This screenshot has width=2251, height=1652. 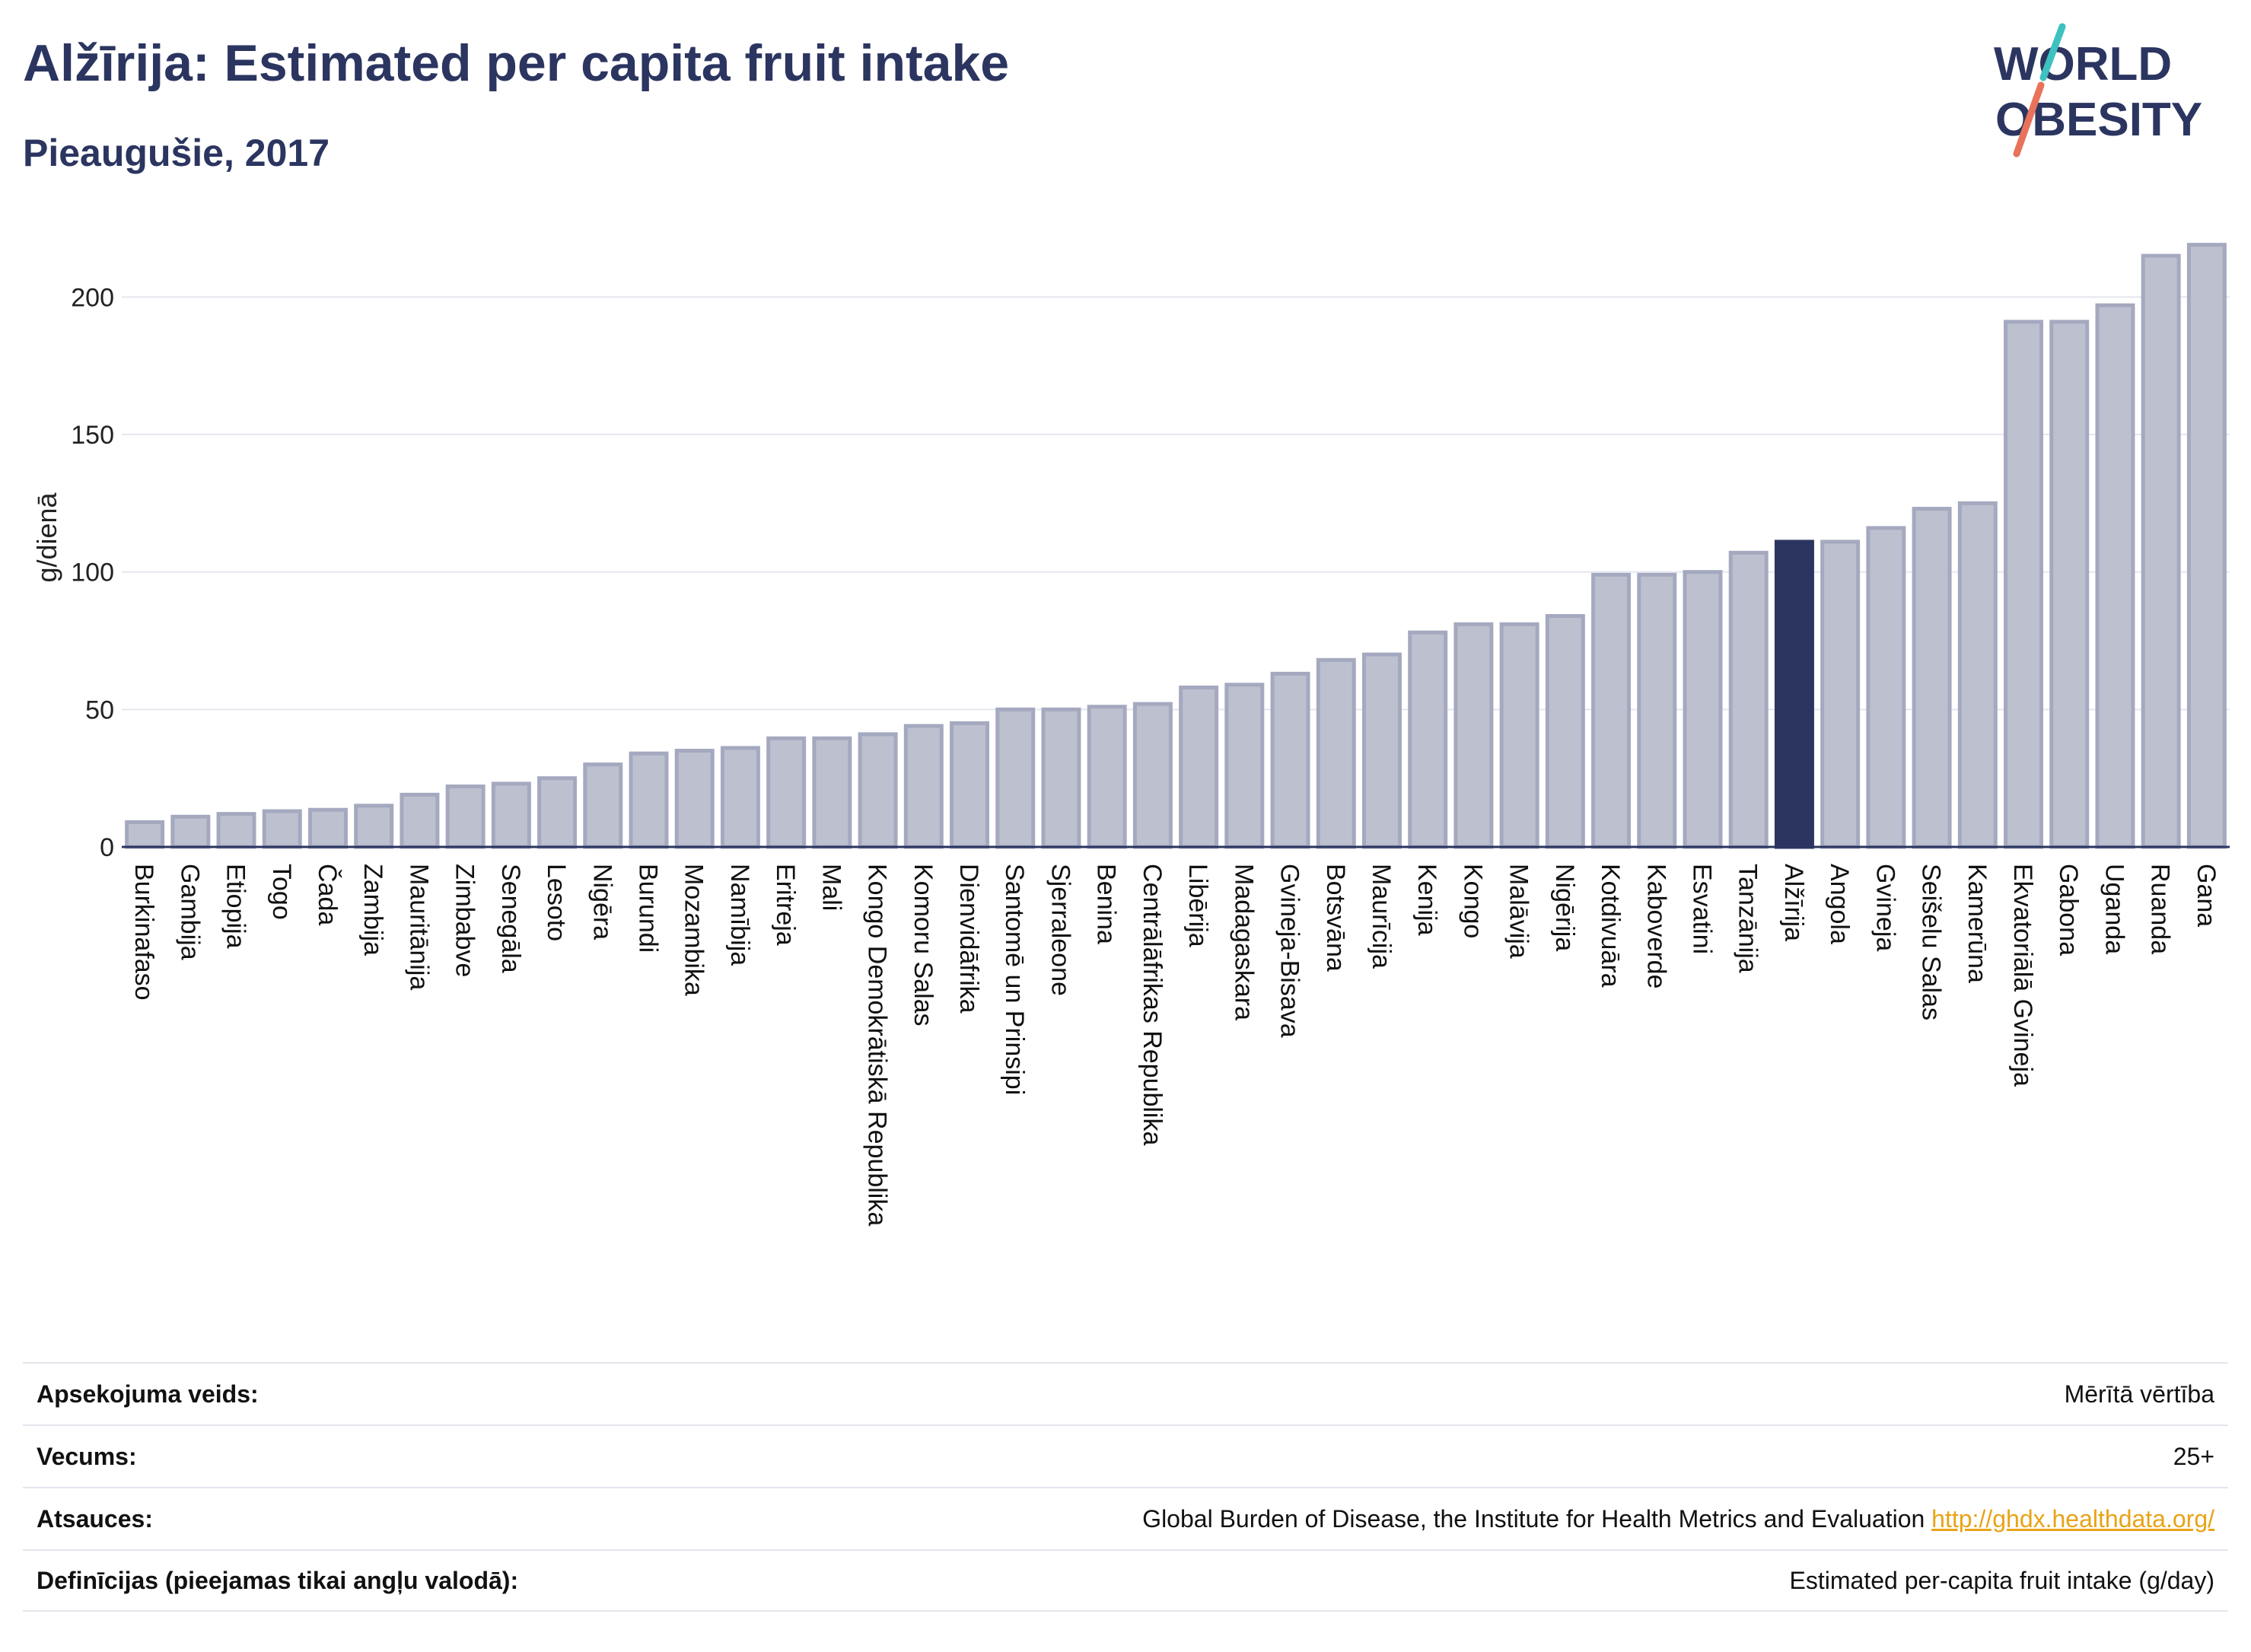 What do you see at coordinates (1839, 904) in the screenshot?
I see `x-tick-label: Angola` at bounding box center [1839, 904].